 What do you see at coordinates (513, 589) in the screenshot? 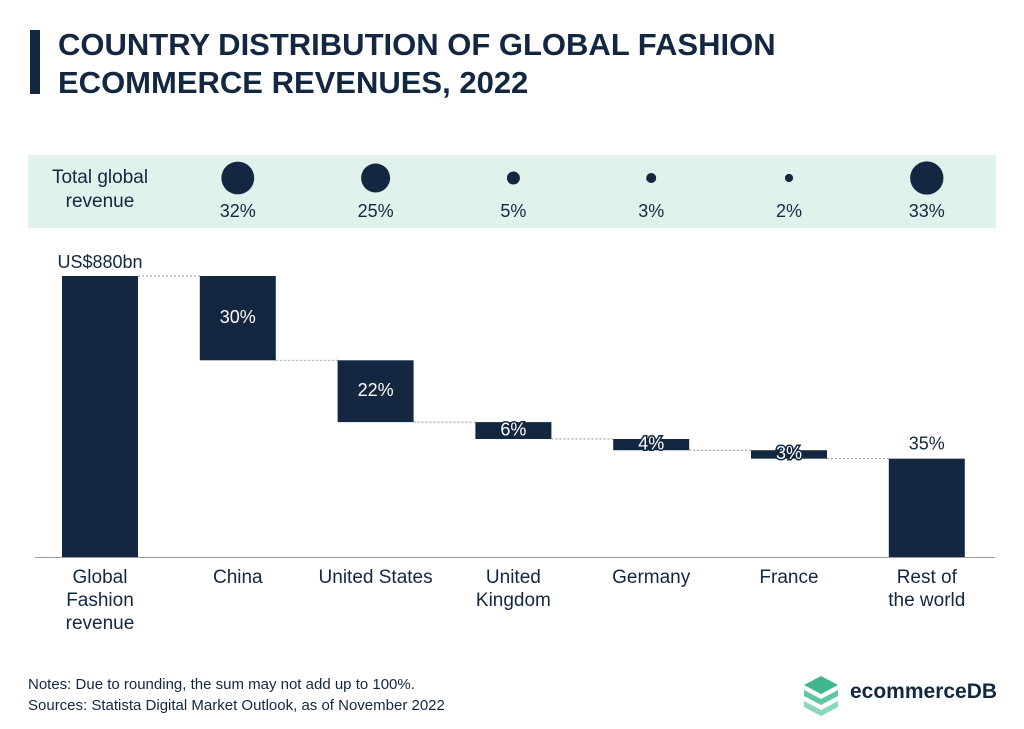
I see `x-tick-label: United Kingdom` at bounding box center [513, 589].